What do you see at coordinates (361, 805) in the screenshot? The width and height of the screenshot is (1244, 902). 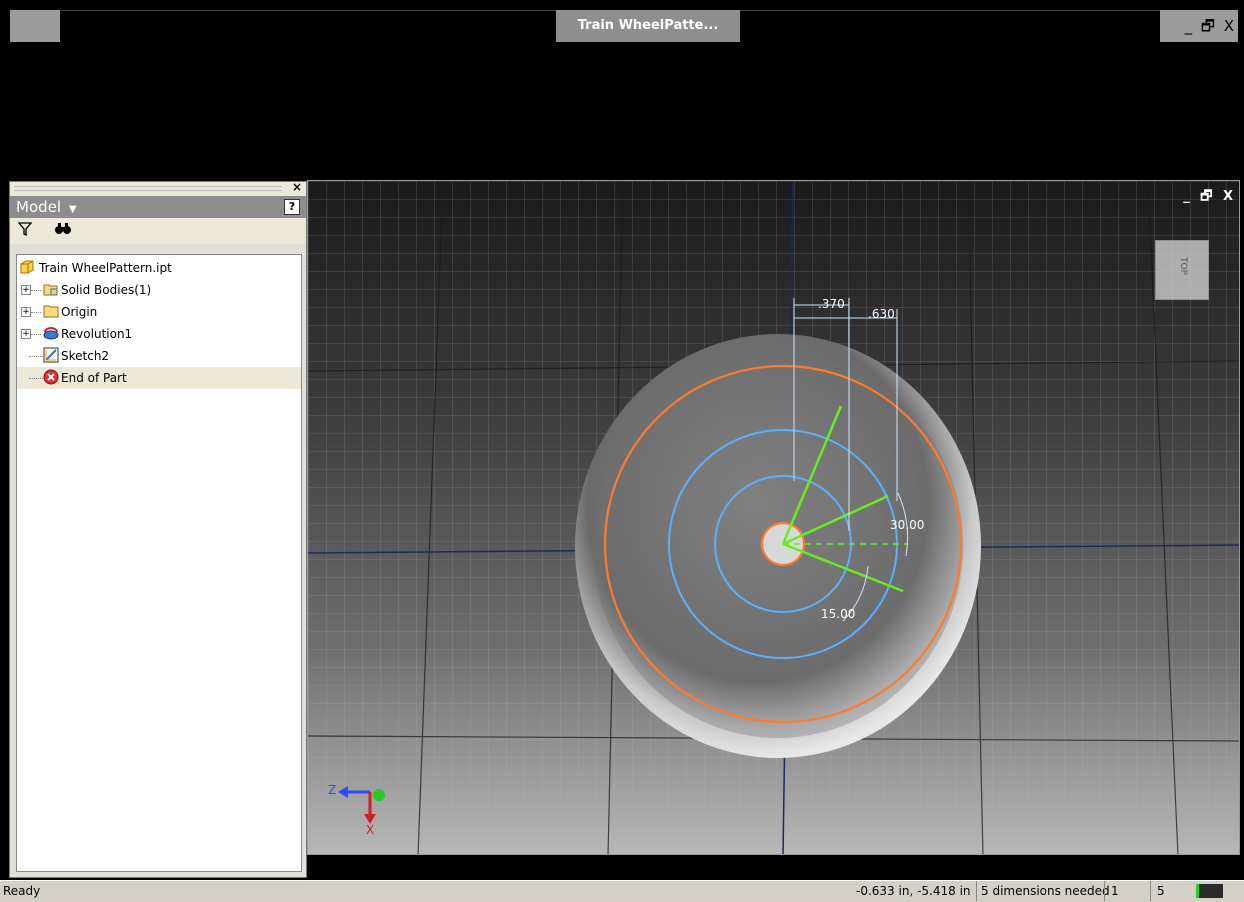 I see `coordinate-triad` at bounding box center [361, 805].